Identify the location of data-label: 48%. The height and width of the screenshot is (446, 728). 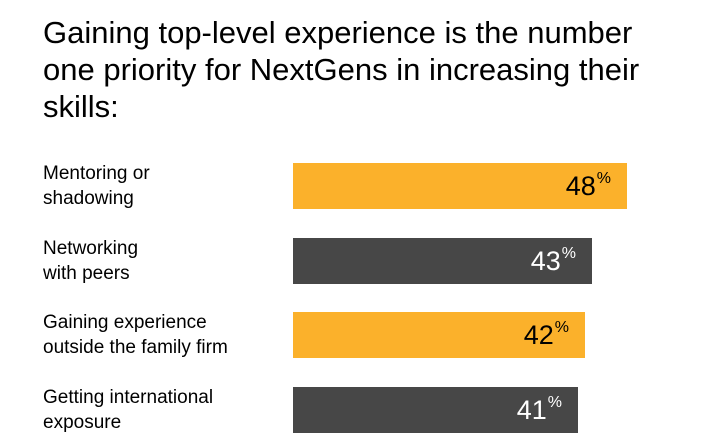
(588, 186).